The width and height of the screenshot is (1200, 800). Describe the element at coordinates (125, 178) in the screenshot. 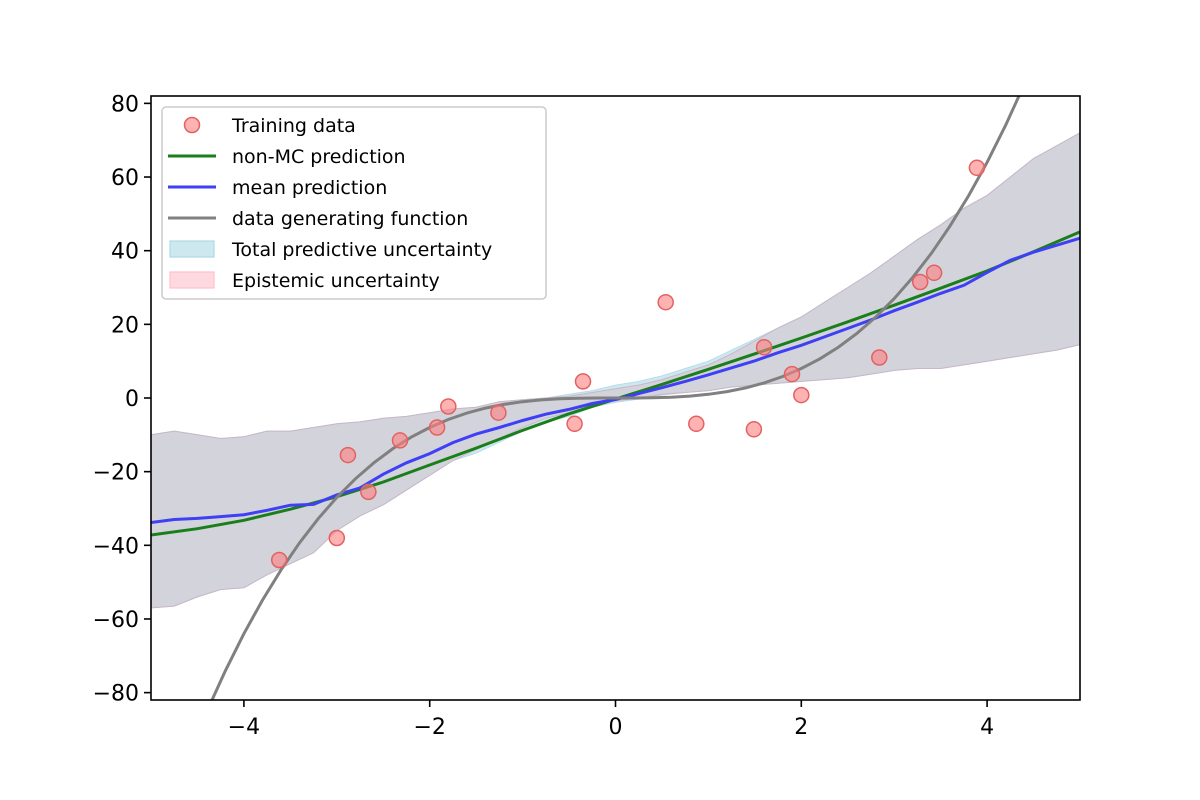

I see `y-tick-label: 60` at that location.